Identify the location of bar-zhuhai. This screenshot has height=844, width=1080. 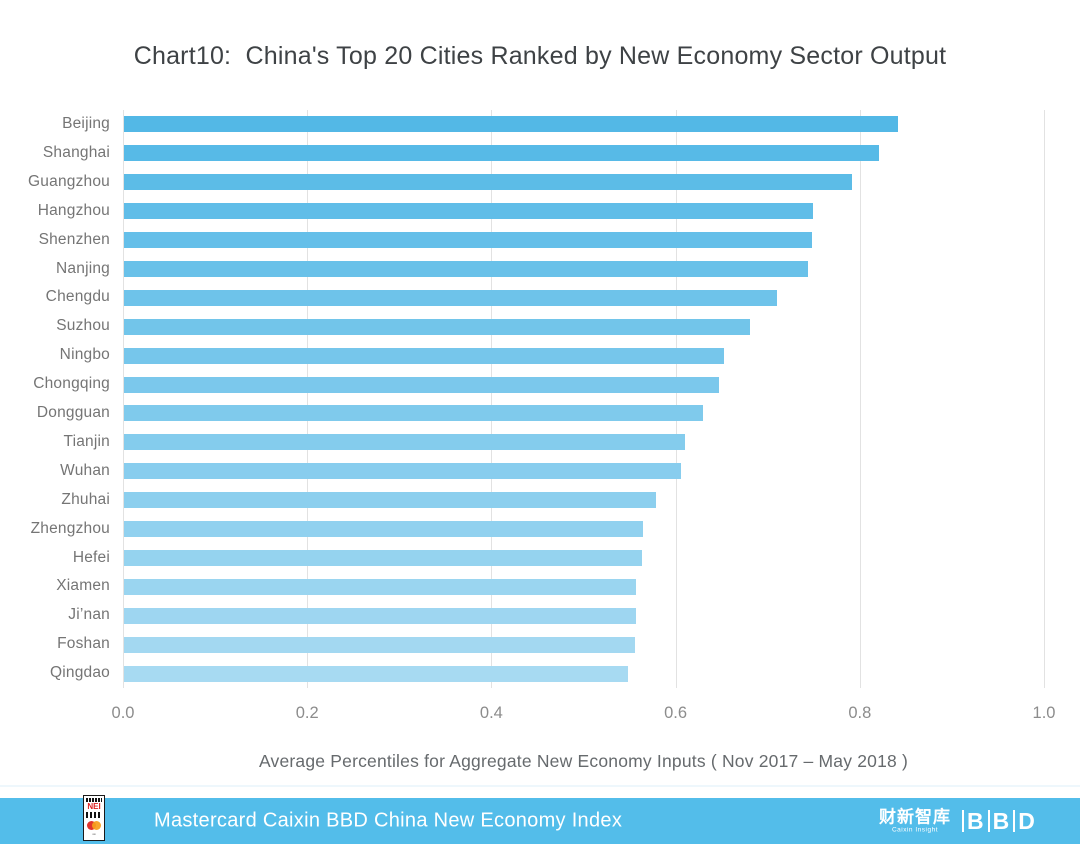
(390, 500).